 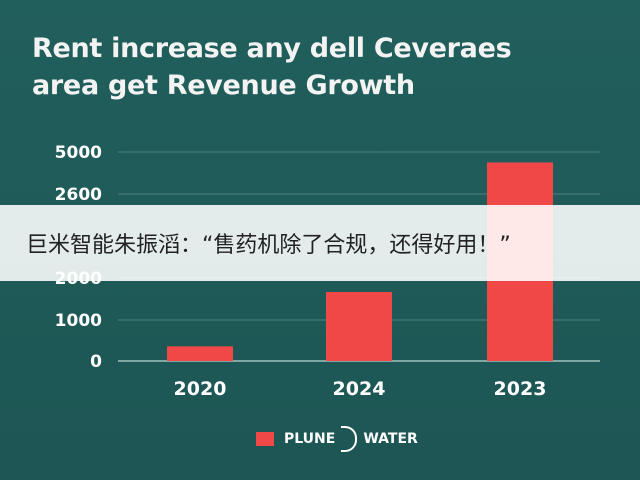 I want to click on y-tick-label: 5000, so click(x=78, y=153).